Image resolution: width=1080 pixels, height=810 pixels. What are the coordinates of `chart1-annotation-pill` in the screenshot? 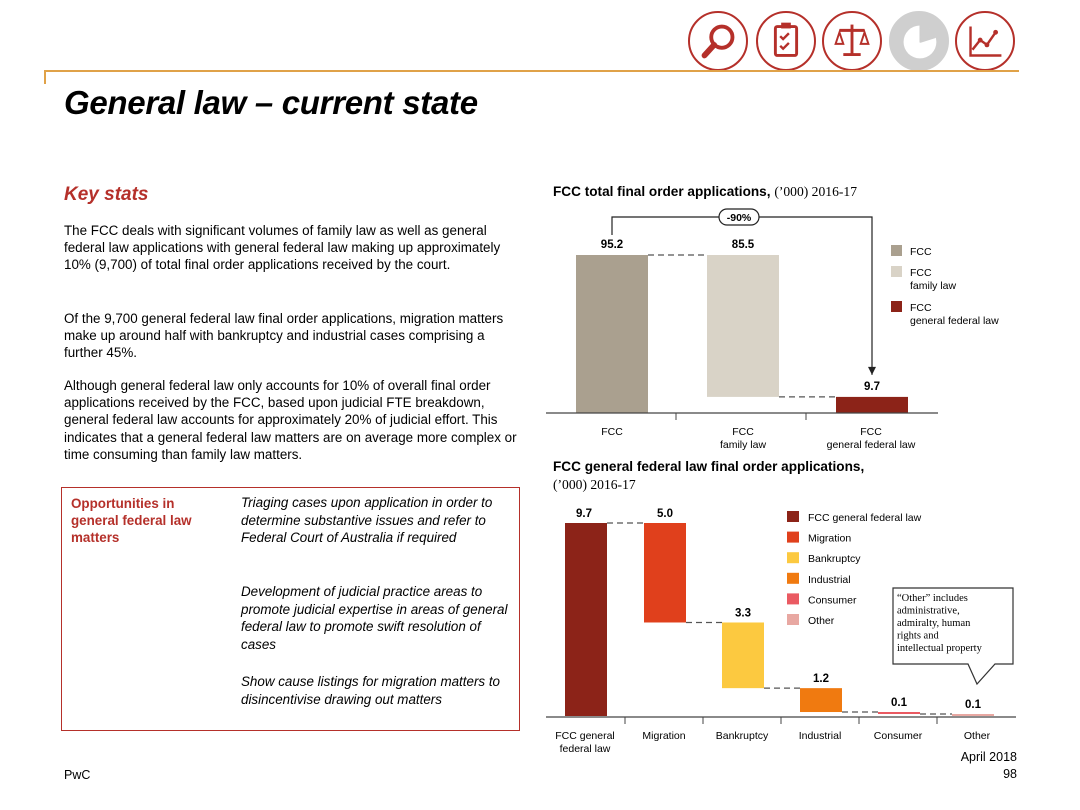 It's located at (739, 217).